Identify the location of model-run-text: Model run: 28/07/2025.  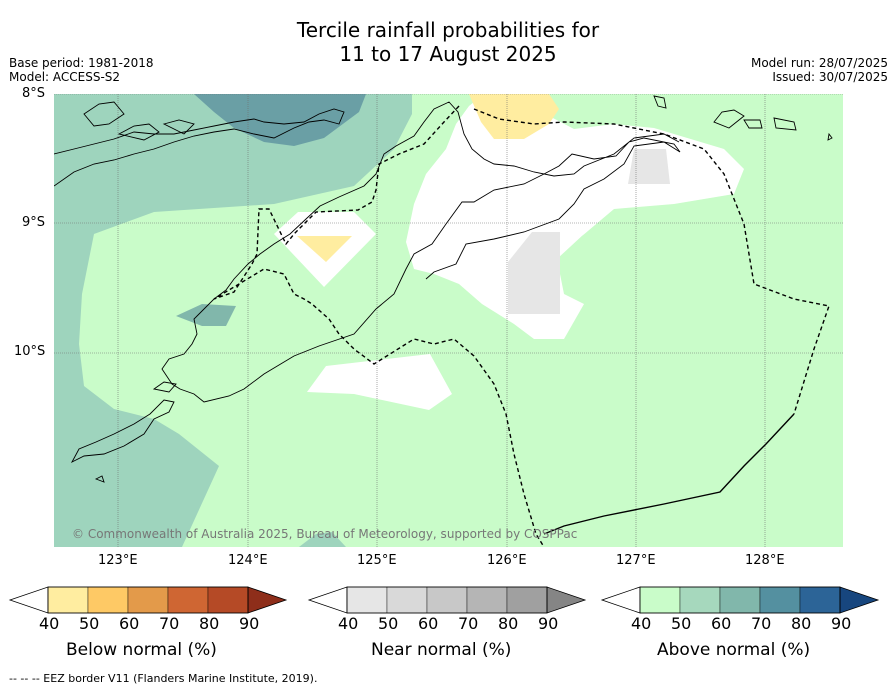
(819, 63).